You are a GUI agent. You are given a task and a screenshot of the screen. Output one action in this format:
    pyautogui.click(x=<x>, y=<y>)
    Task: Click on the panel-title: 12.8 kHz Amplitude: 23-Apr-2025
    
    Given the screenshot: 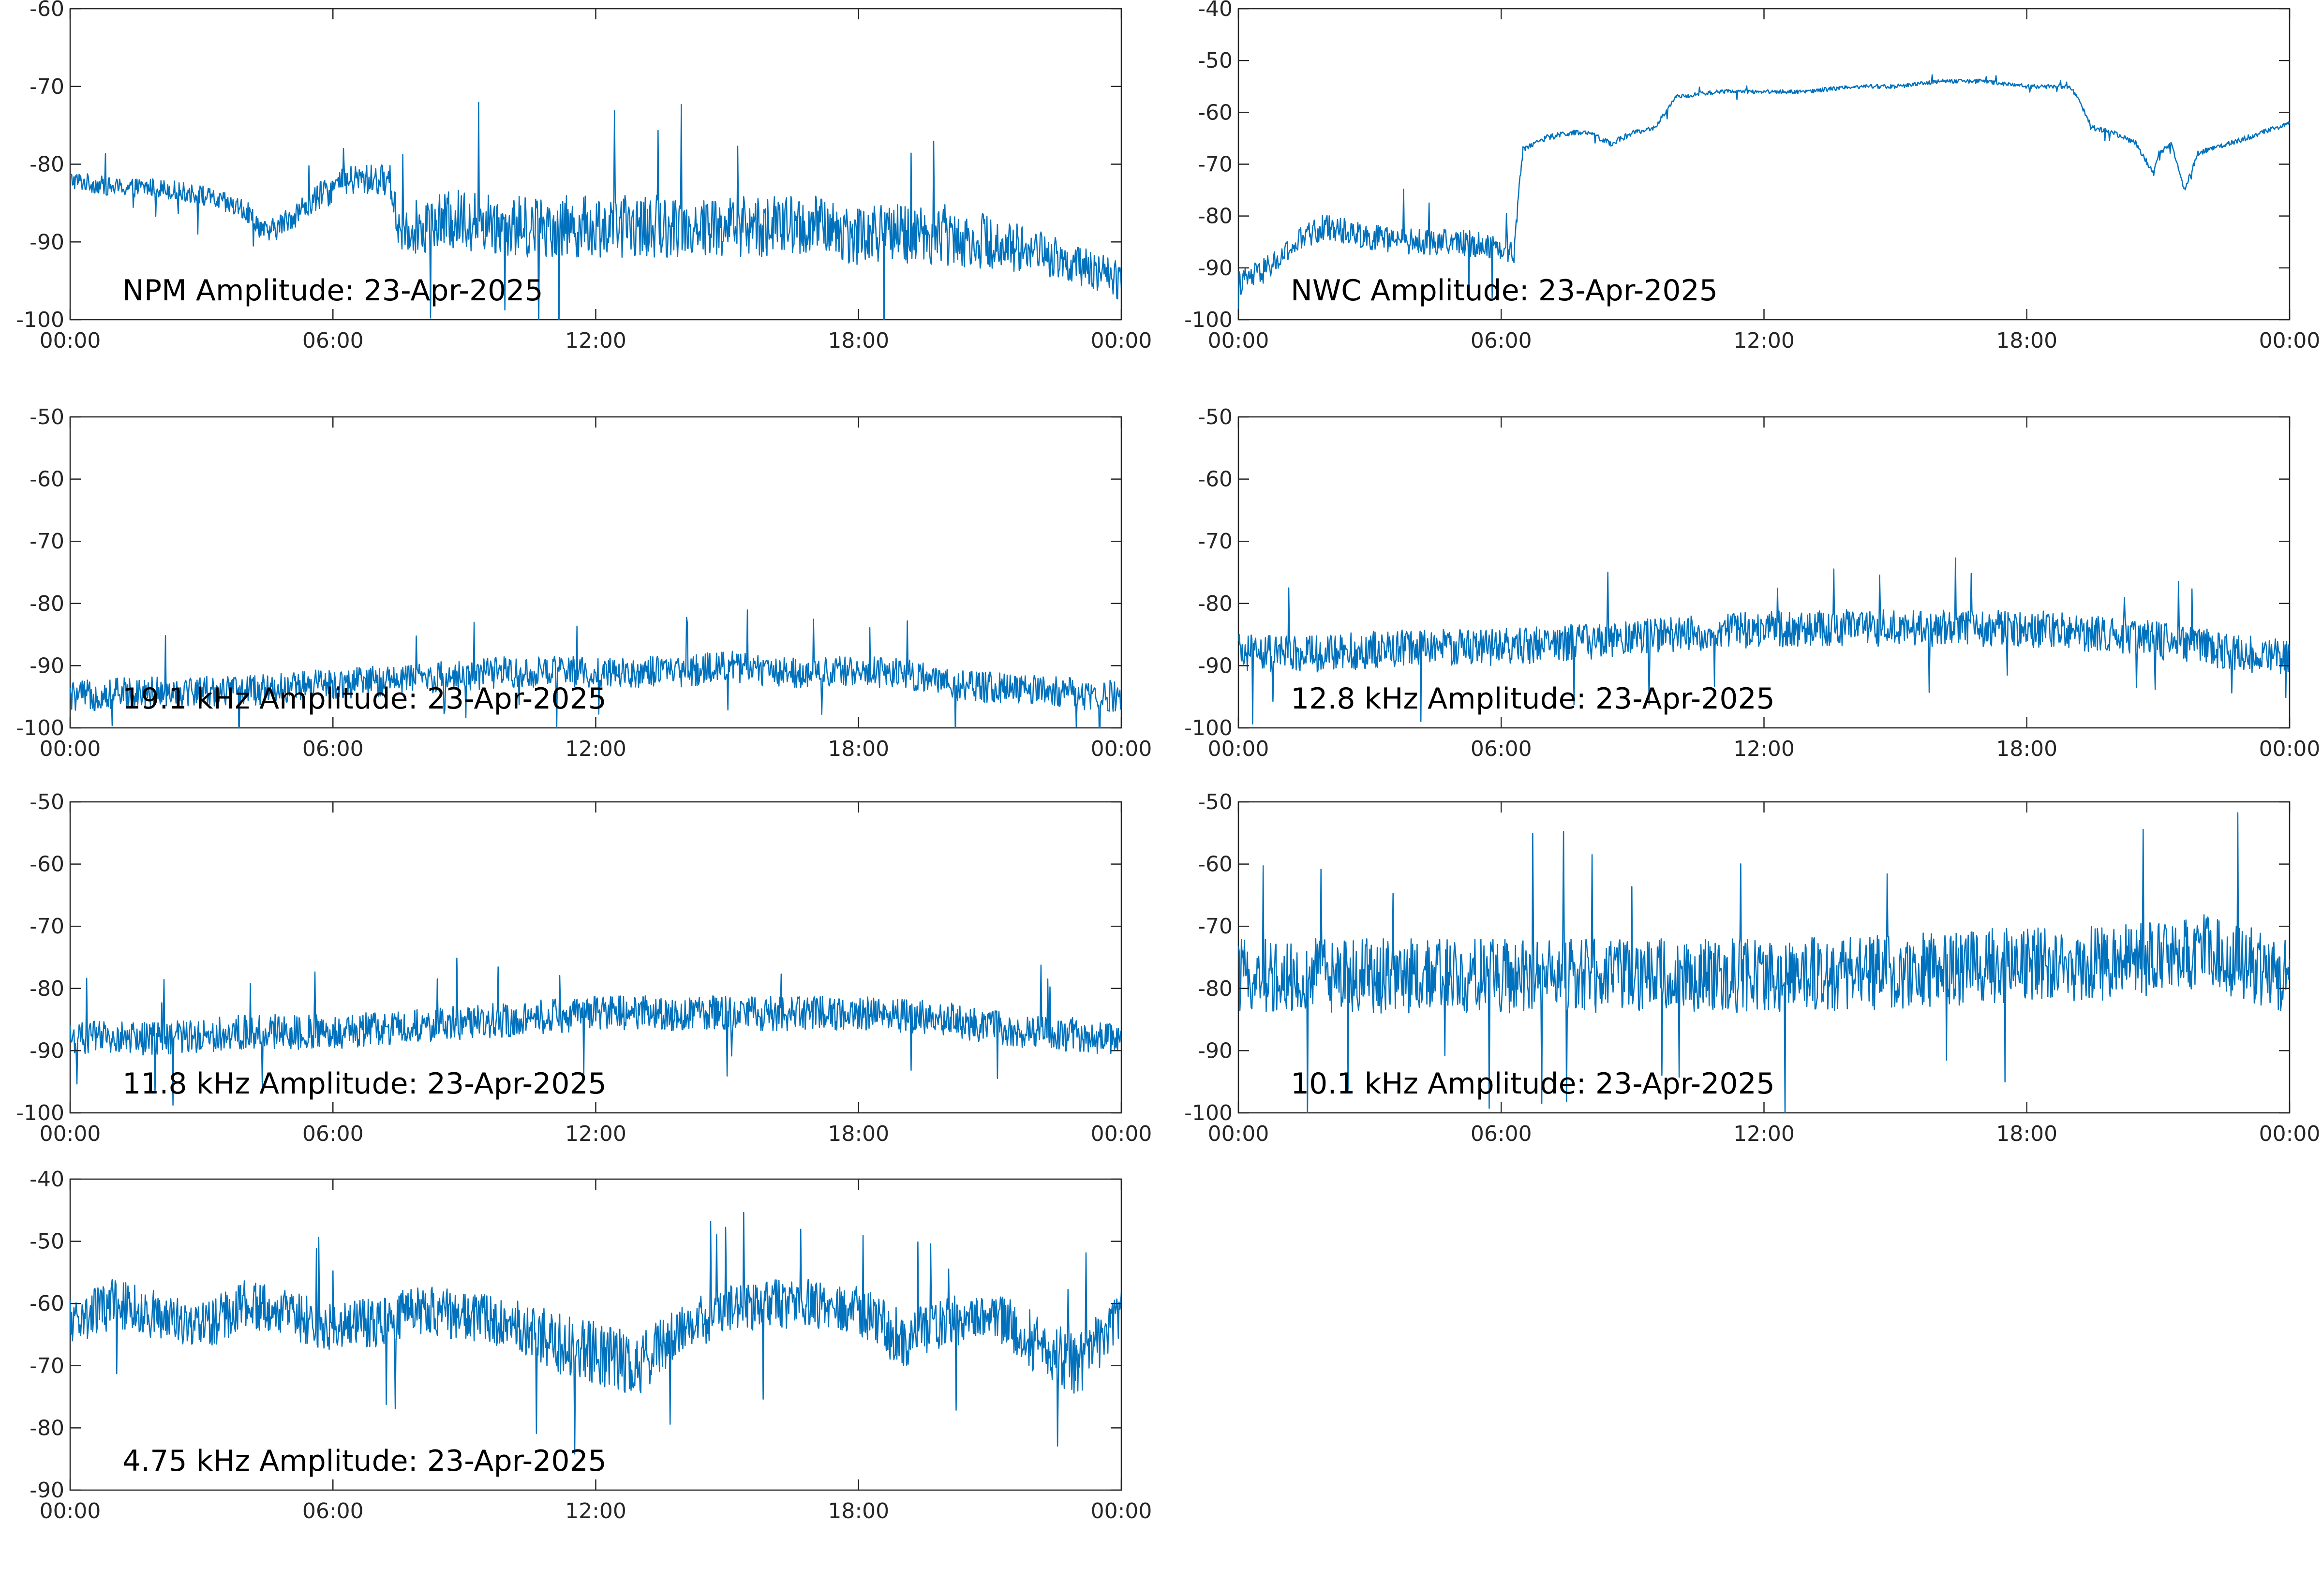 What is the action you would take?
    pyautogui.click(x=1533, y=699)
    